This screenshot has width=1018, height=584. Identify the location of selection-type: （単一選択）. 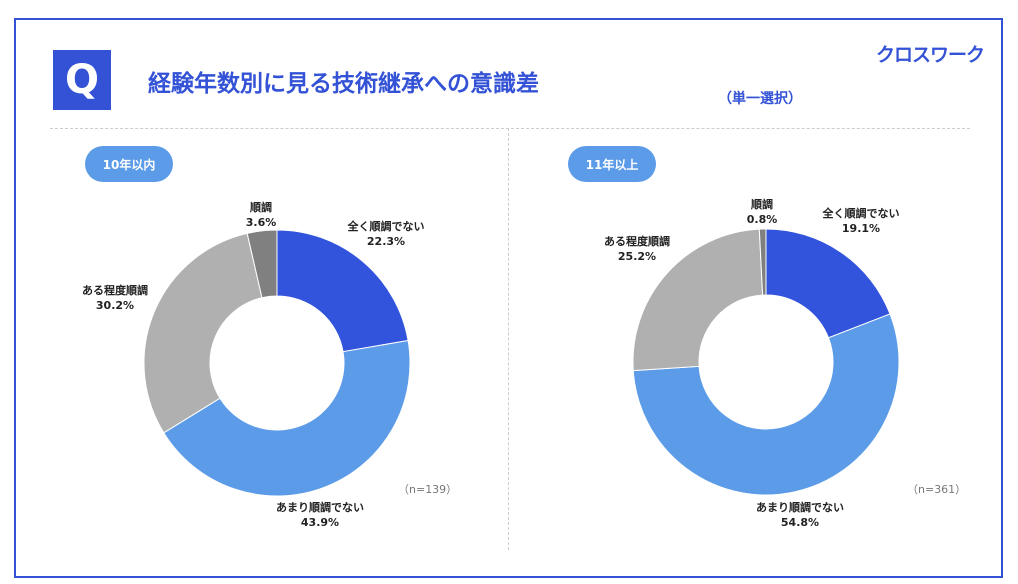
(760, 99).